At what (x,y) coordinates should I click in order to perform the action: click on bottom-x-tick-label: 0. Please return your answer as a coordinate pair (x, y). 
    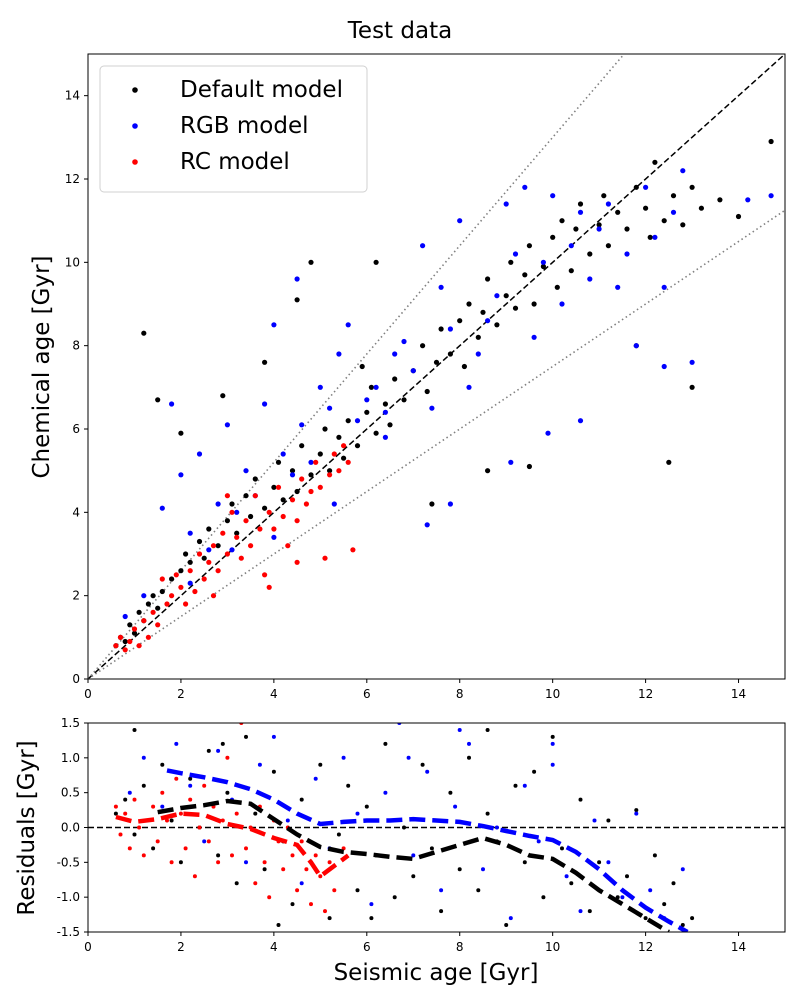
    Looking at the image, I should click on (88, 947).